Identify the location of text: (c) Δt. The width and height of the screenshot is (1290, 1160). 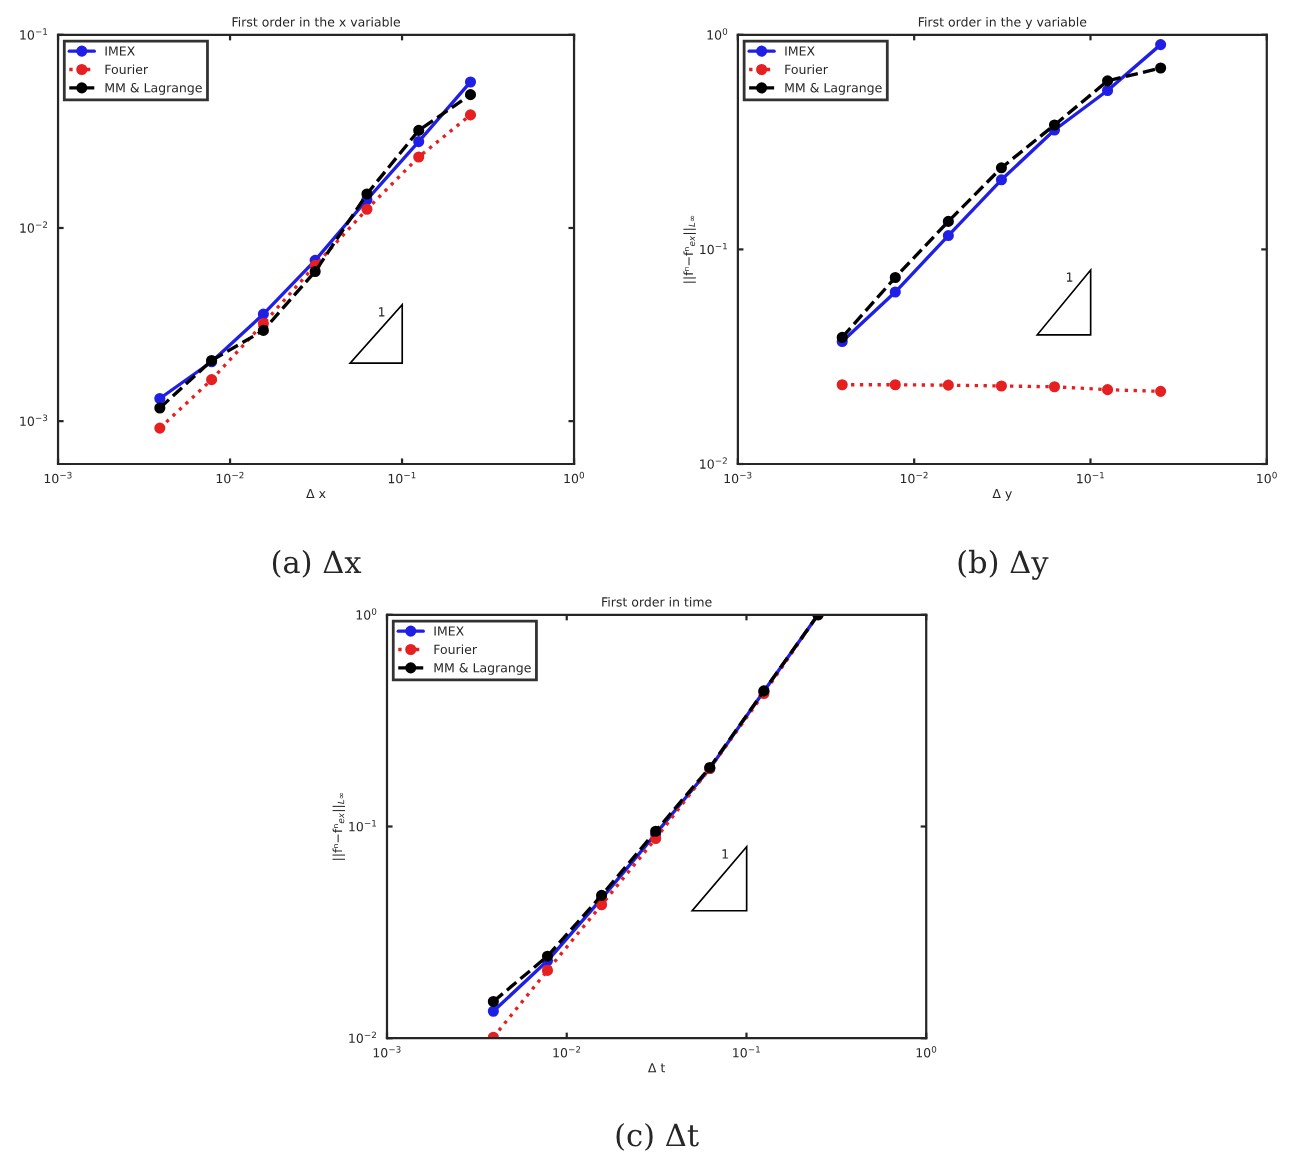
(657, 1136).